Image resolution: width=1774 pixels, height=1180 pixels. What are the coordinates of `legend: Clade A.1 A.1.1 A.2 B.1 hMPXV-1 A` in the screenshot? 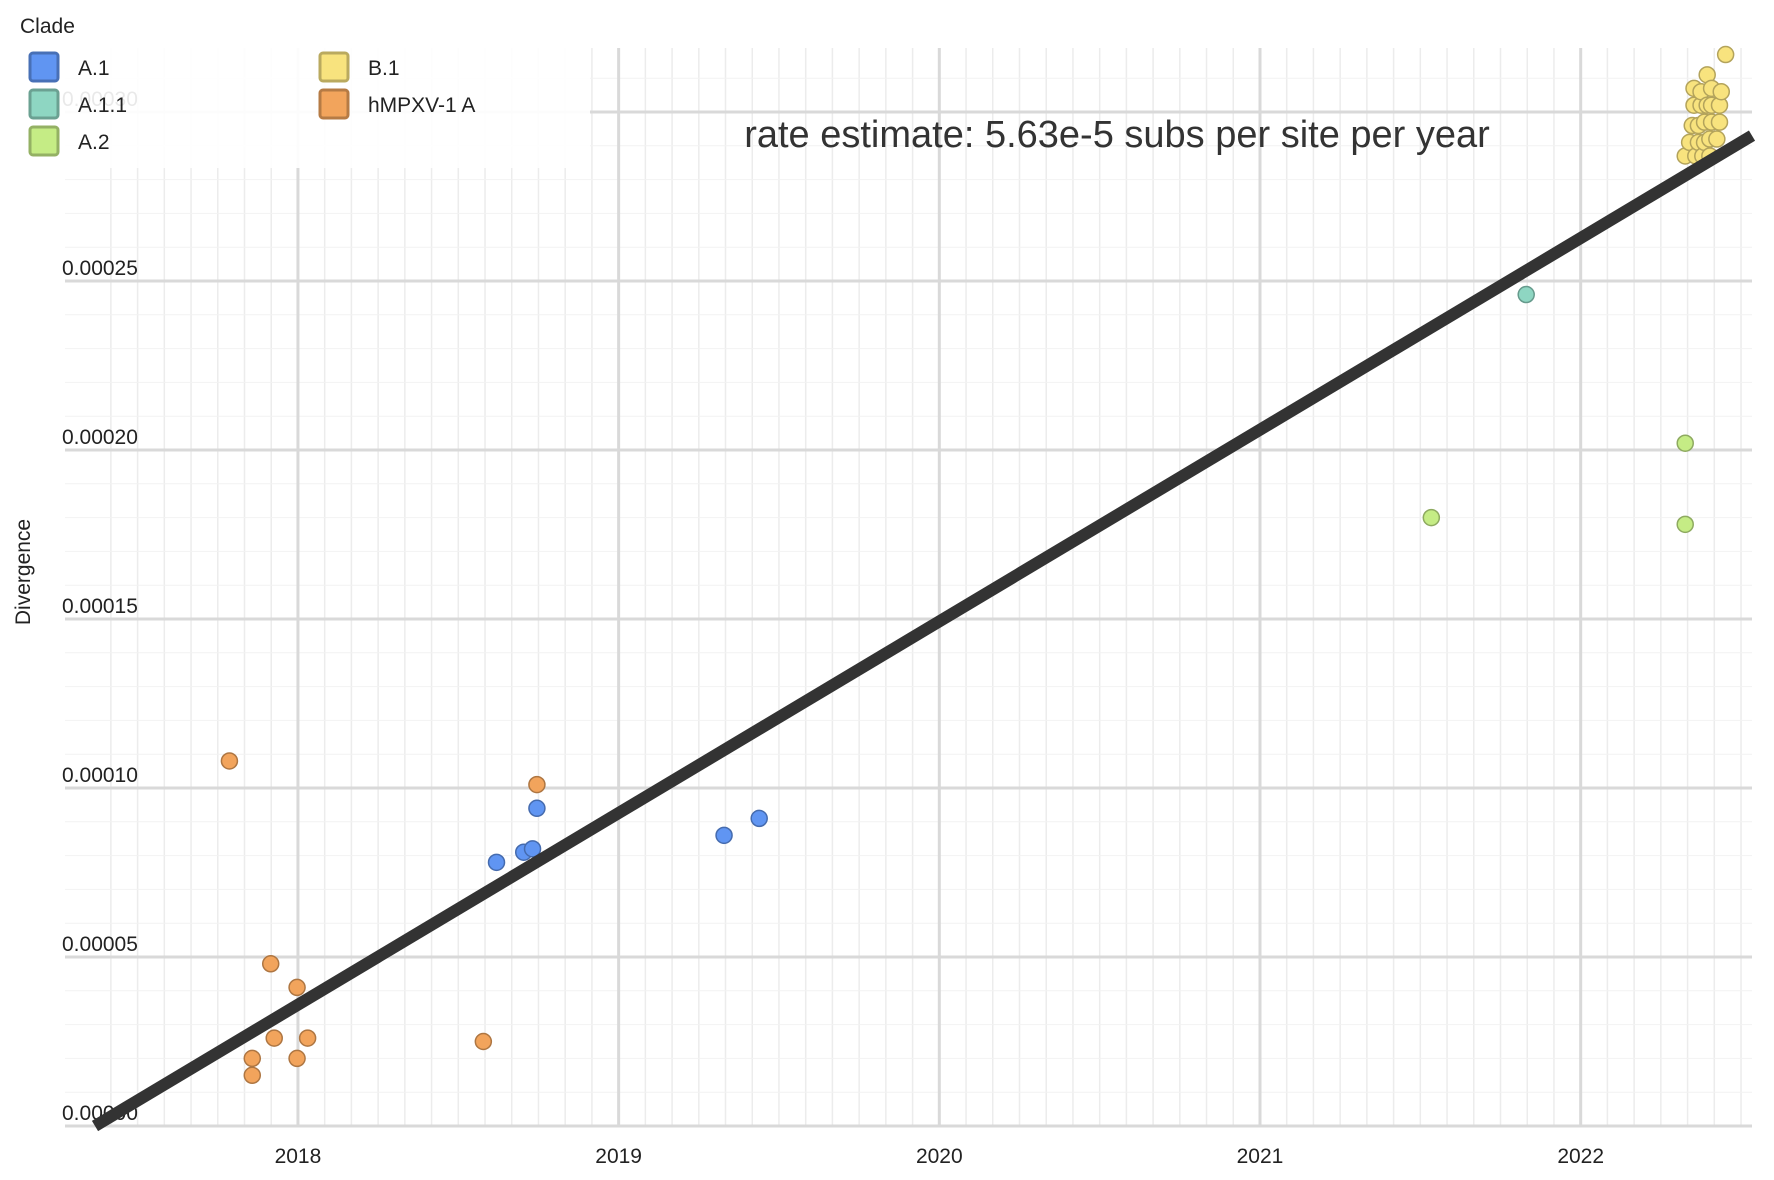 It's located at (247, 86).